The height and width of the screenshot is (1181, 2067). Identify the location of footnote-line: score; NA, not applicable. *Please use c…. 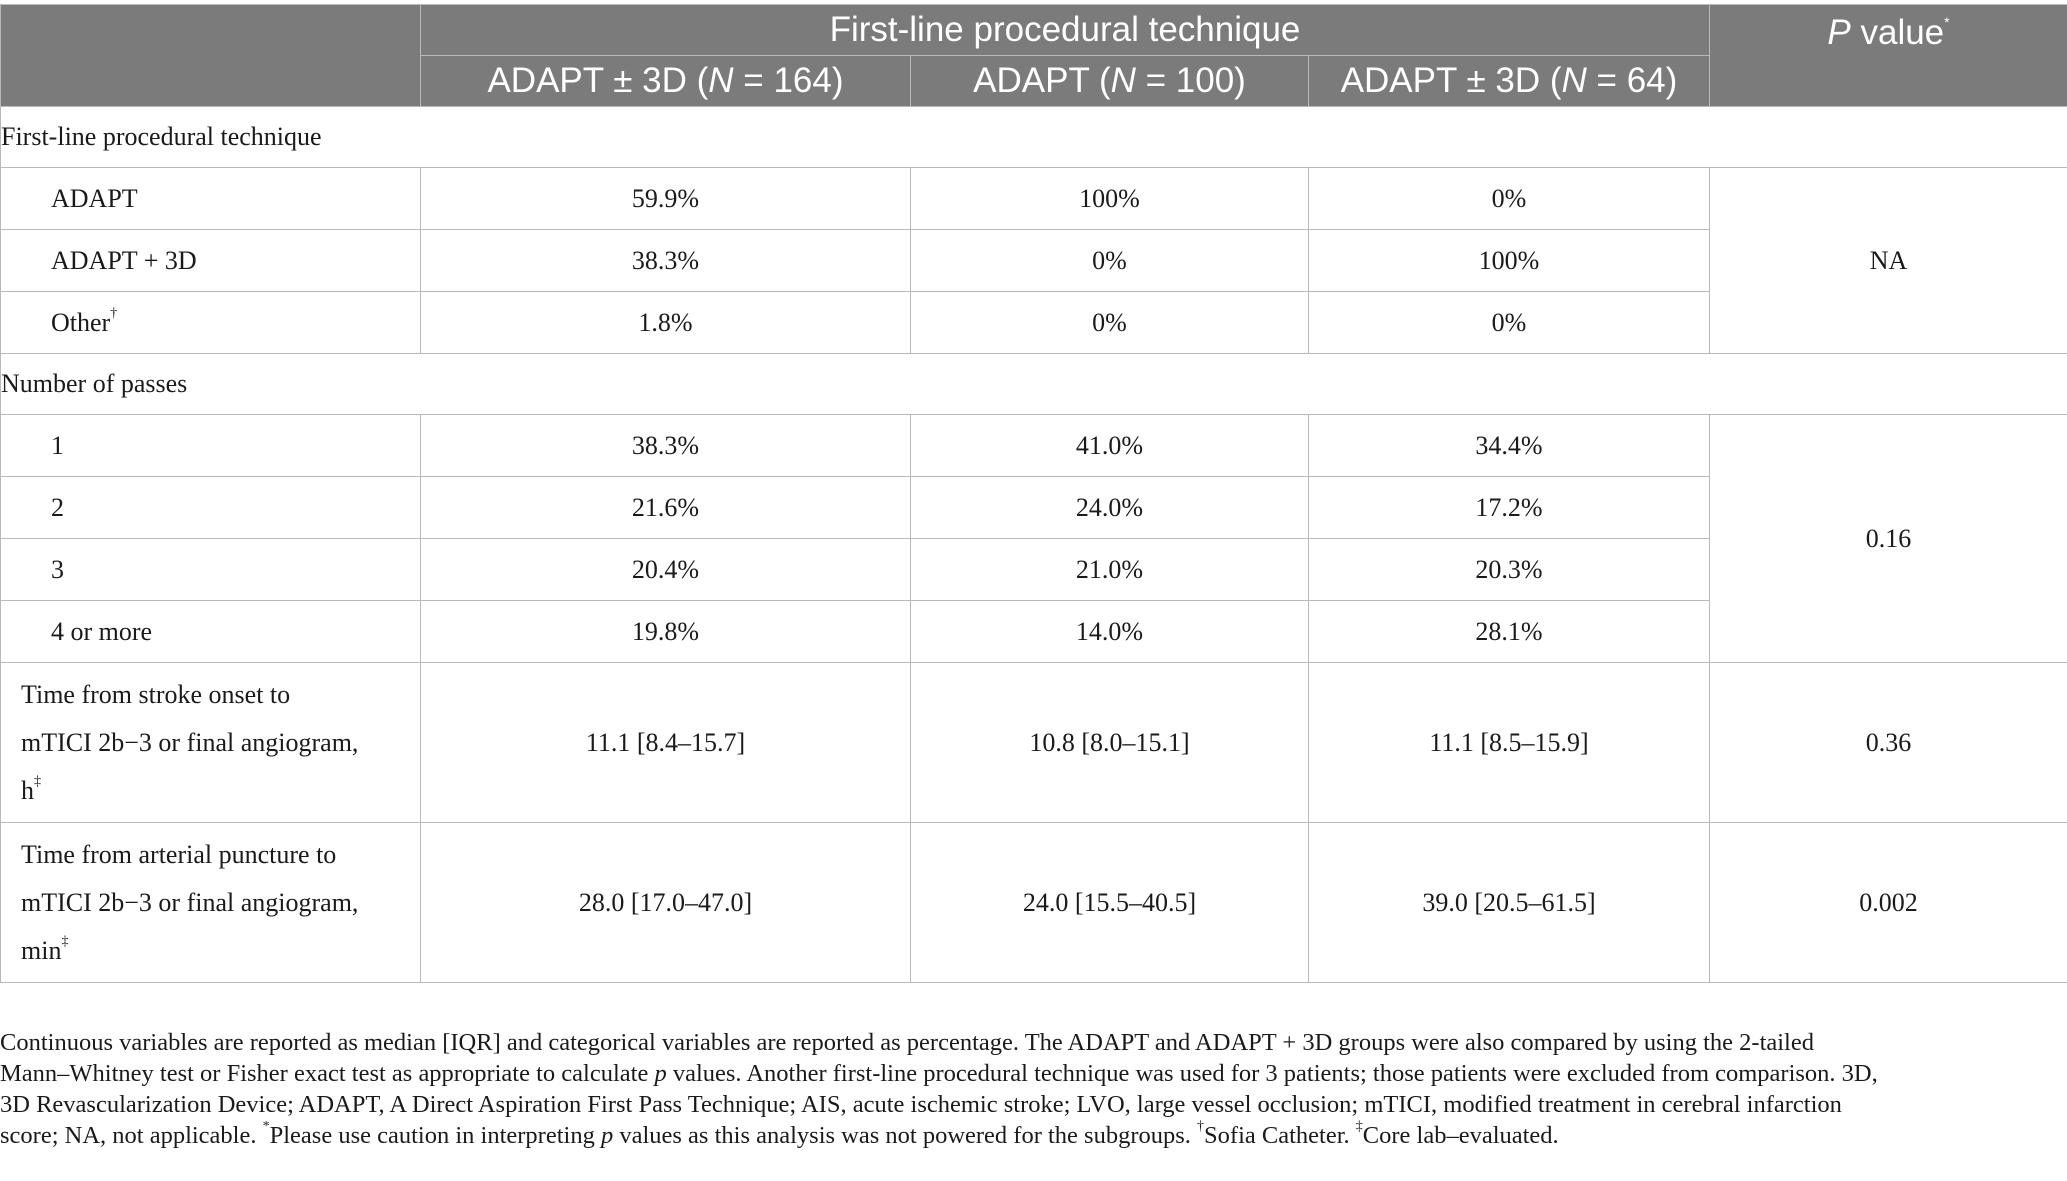
(779, 1133).